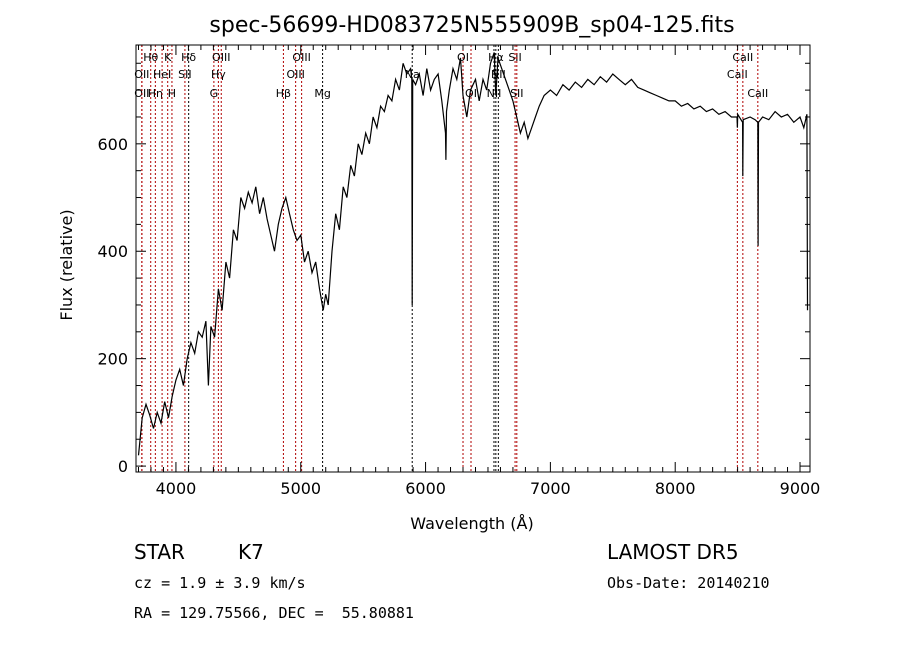  Describe the element at coordinates (673, 552) in the screenshot. I see `survey-label: LAMOST DR5` at that location.